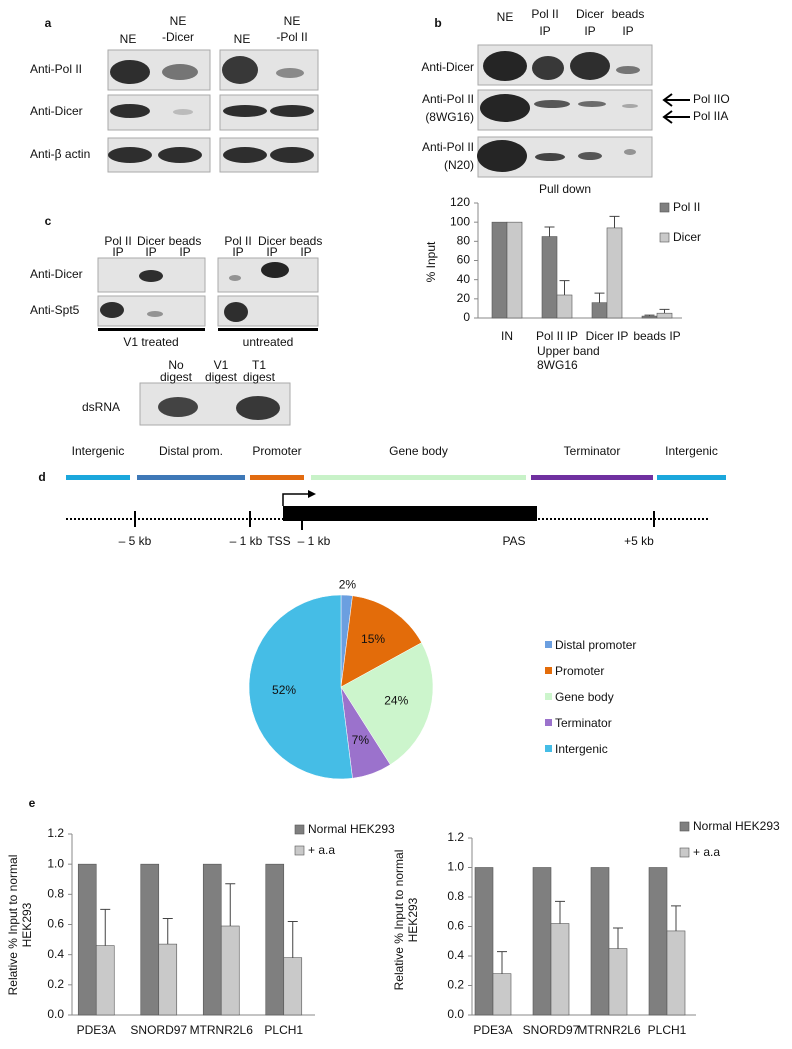  I want to click on y-axis-label: % Input, so click(431, 261).